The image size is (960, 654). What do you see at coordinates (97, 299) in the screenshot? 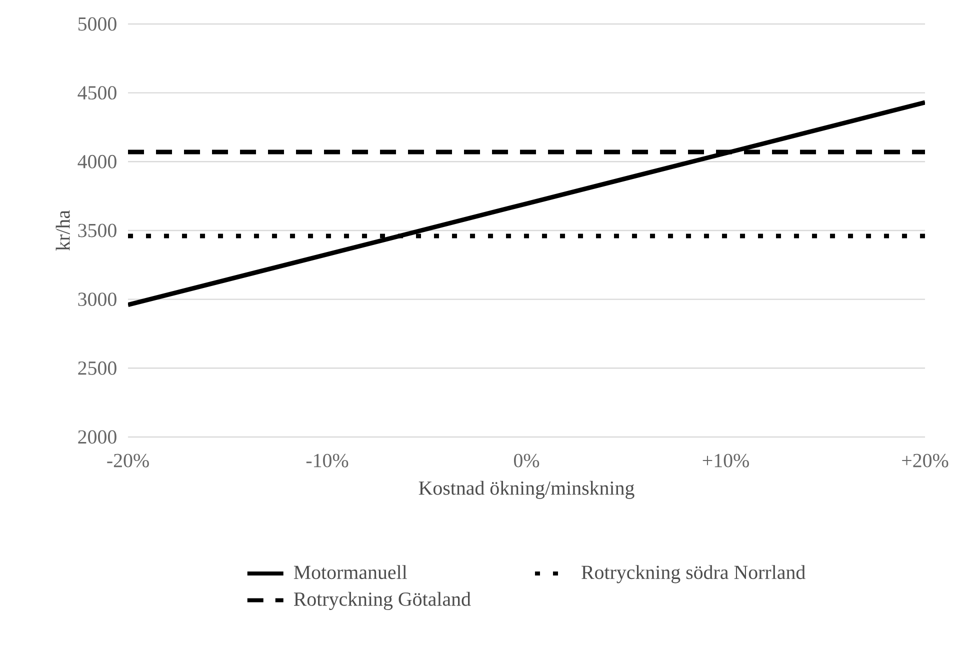
I see `y-tick-label: 3000` at bounding box center [97, 299].